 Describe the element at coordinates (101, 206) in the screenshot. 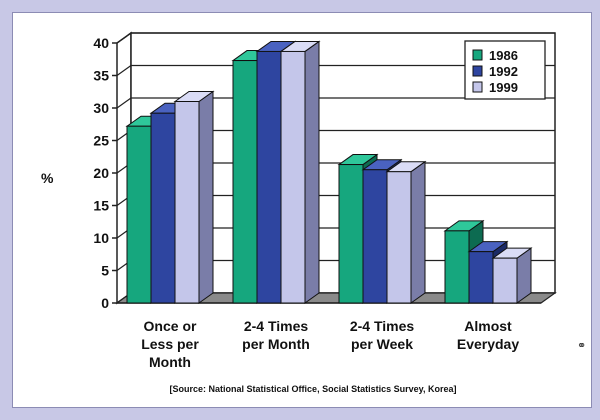

I see `y-tick-label: 15` at that location.